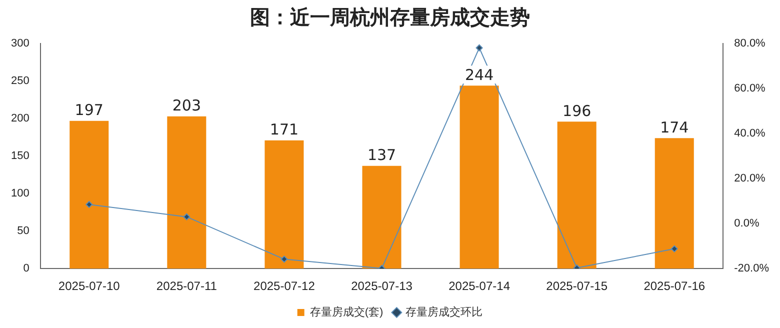  Describe the element at coordinates (26, 268) in the screenshot. I see `y-tick-label: 0` at that location.